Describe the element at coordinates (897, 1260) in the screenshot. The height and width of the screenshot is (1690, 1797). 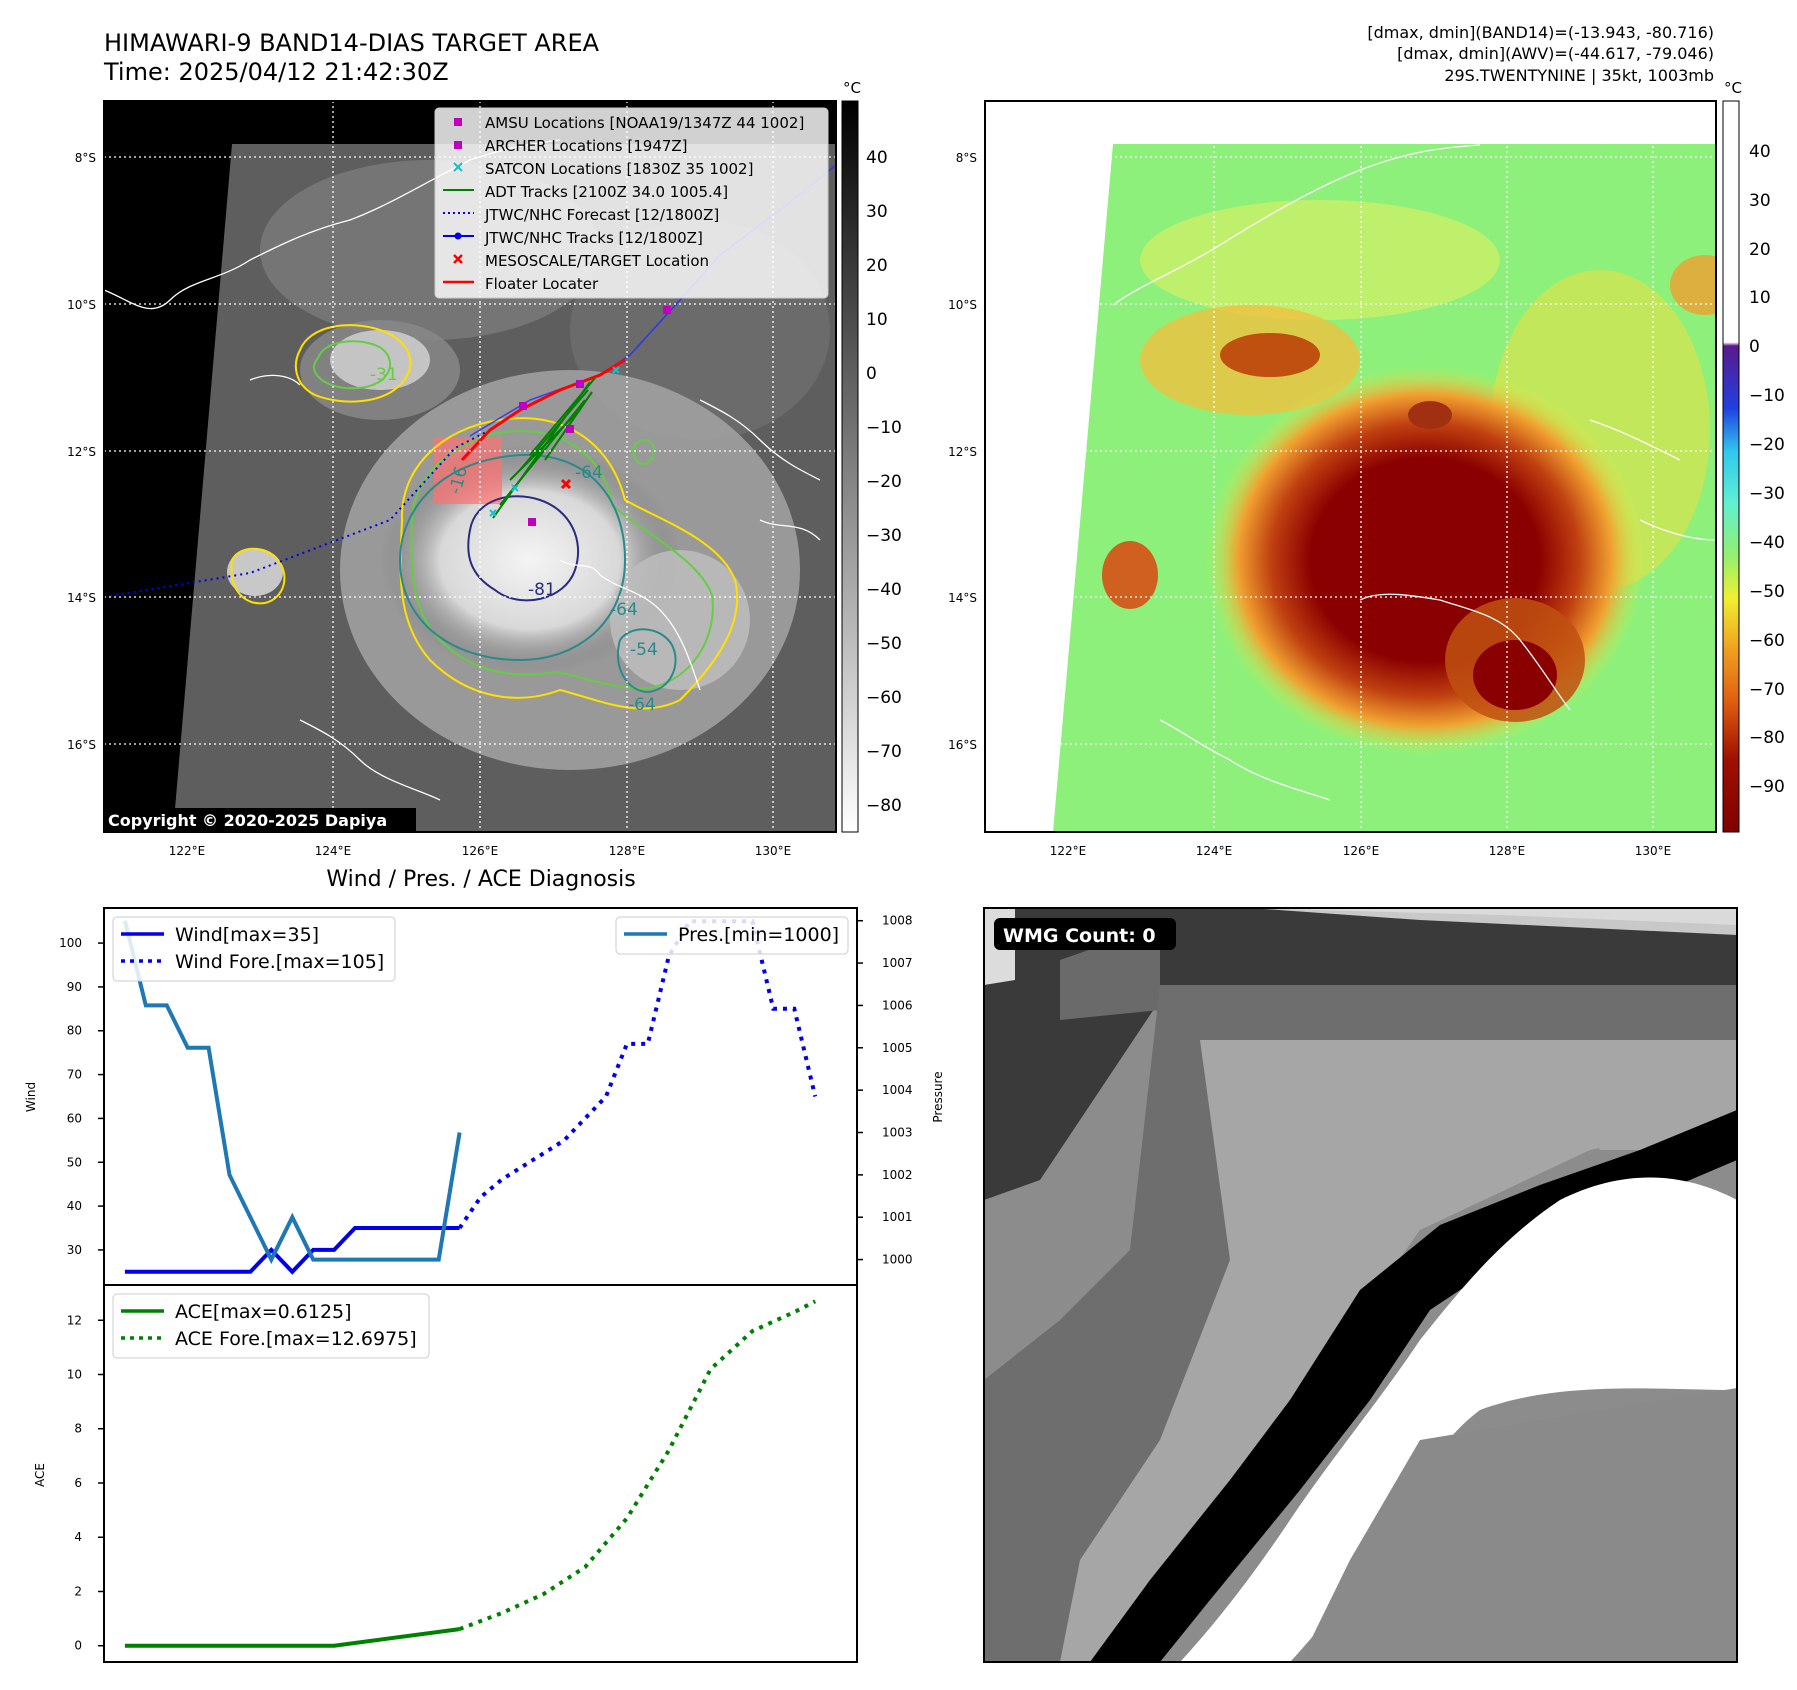
I see `y-tick-label: 1000` at that location.